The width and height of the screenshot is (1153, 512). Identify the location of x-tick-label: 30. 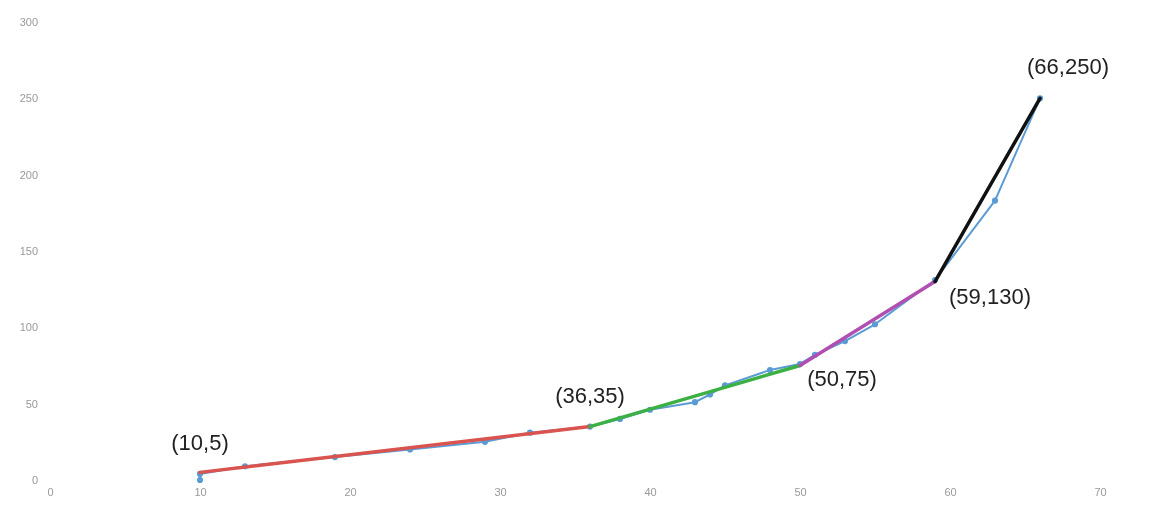
(500, 491).